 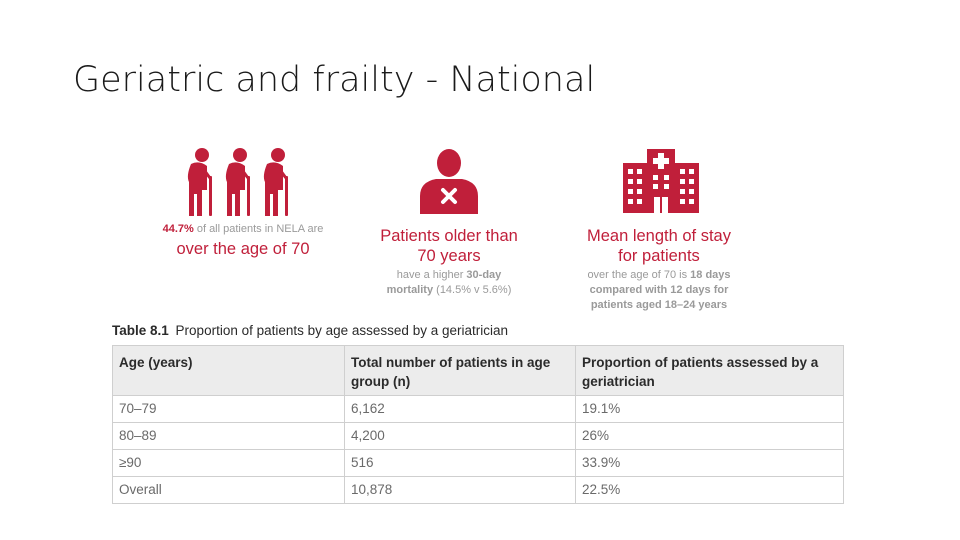 What do you see at coordinates (228, 436) in the screenshot?
I see `cell-age: 80–89` at bounding box center [228, 436].